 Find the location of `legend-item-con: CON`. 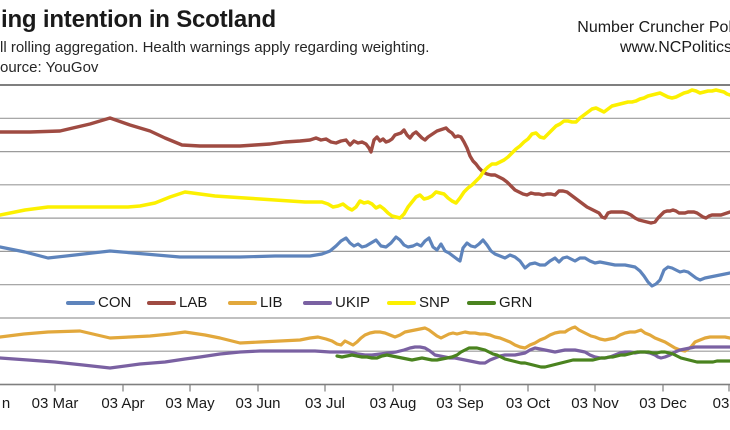

legend-item-con: CON is located at coordinates (98, 302).